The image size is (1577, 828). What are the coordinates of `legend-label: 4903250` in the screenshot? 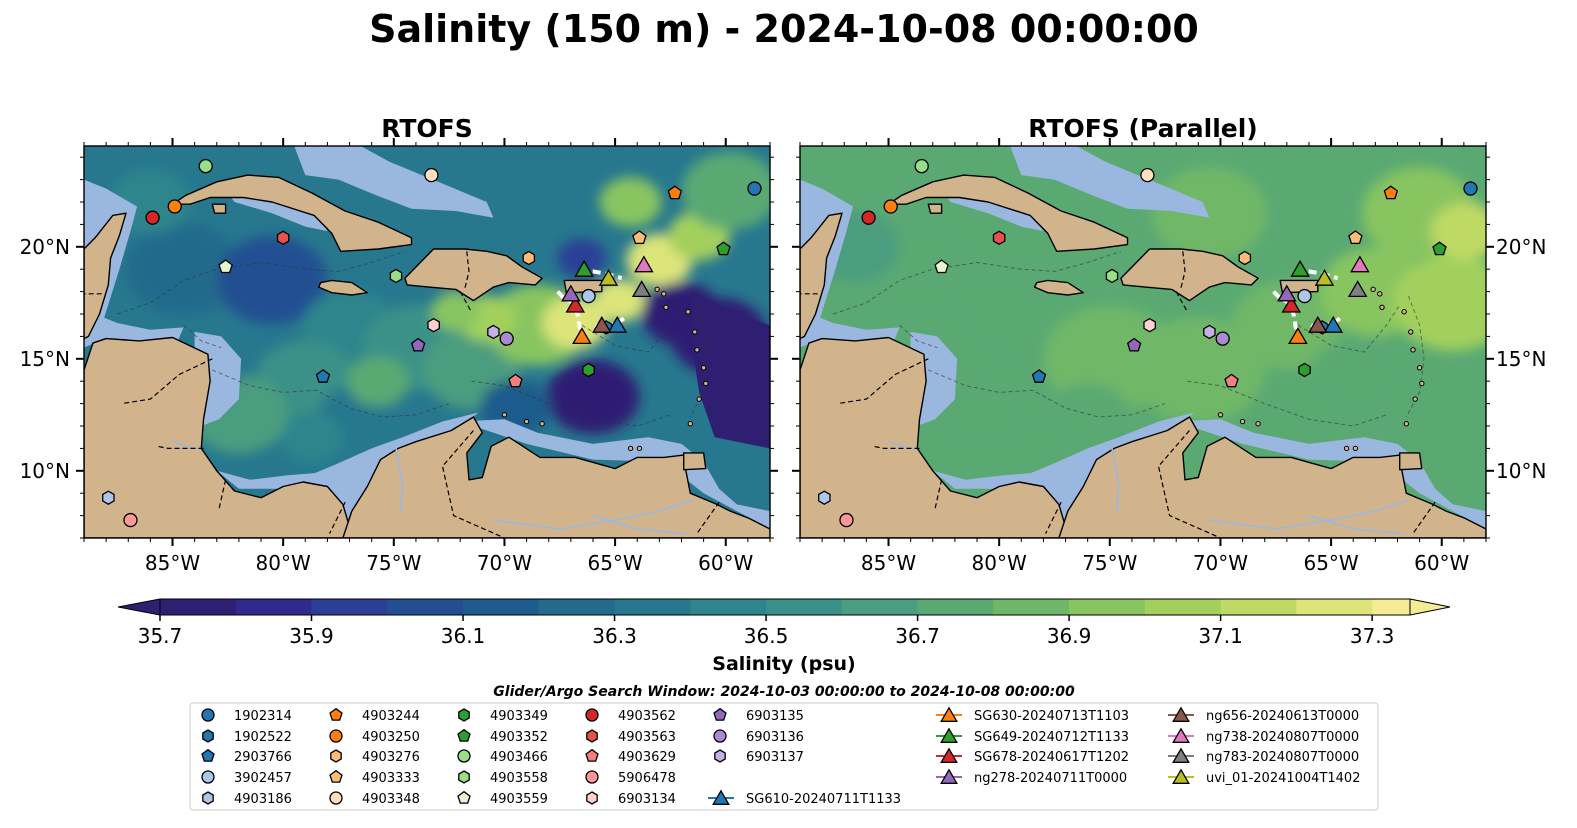 It's located at (391, 737).